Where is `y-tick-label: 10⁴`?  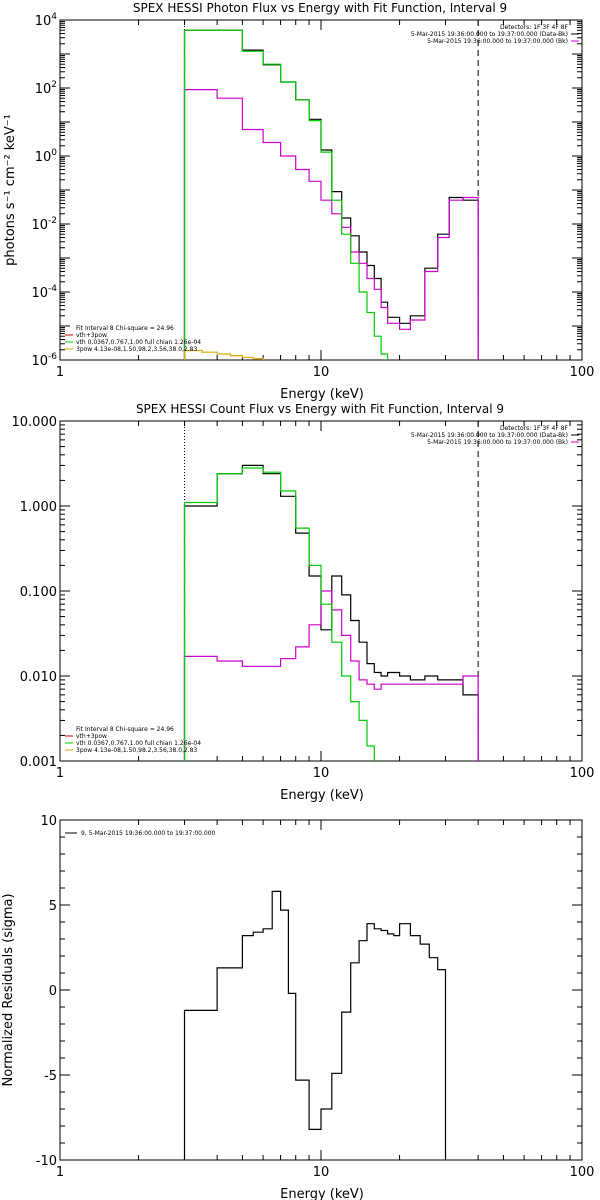 y-tick-label: 10⁴ is located at coordinates (46, 20).